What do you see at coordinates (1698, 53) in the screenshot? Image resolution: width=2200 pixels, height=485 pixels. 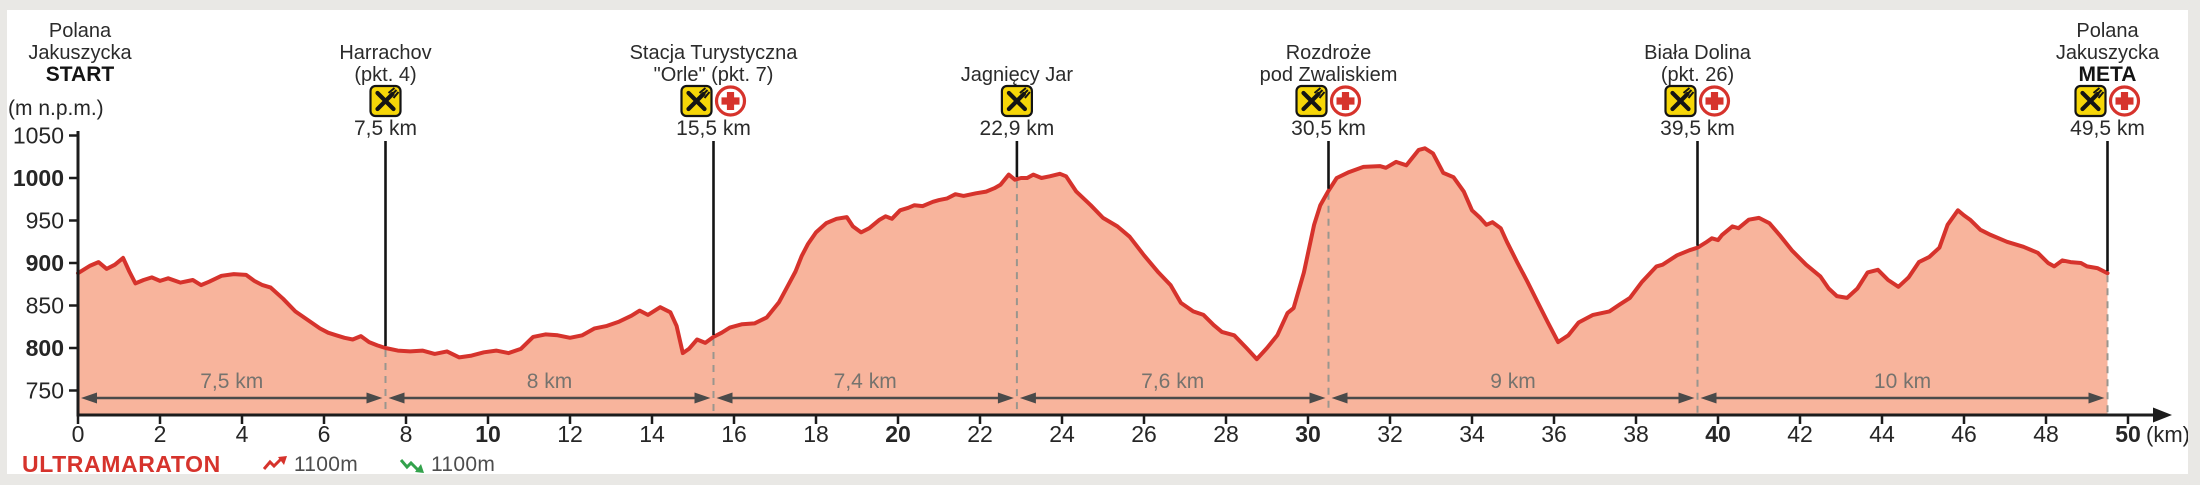 I see `checkpoint-name: Biała Dolina` at bounding box center [1698, 53].